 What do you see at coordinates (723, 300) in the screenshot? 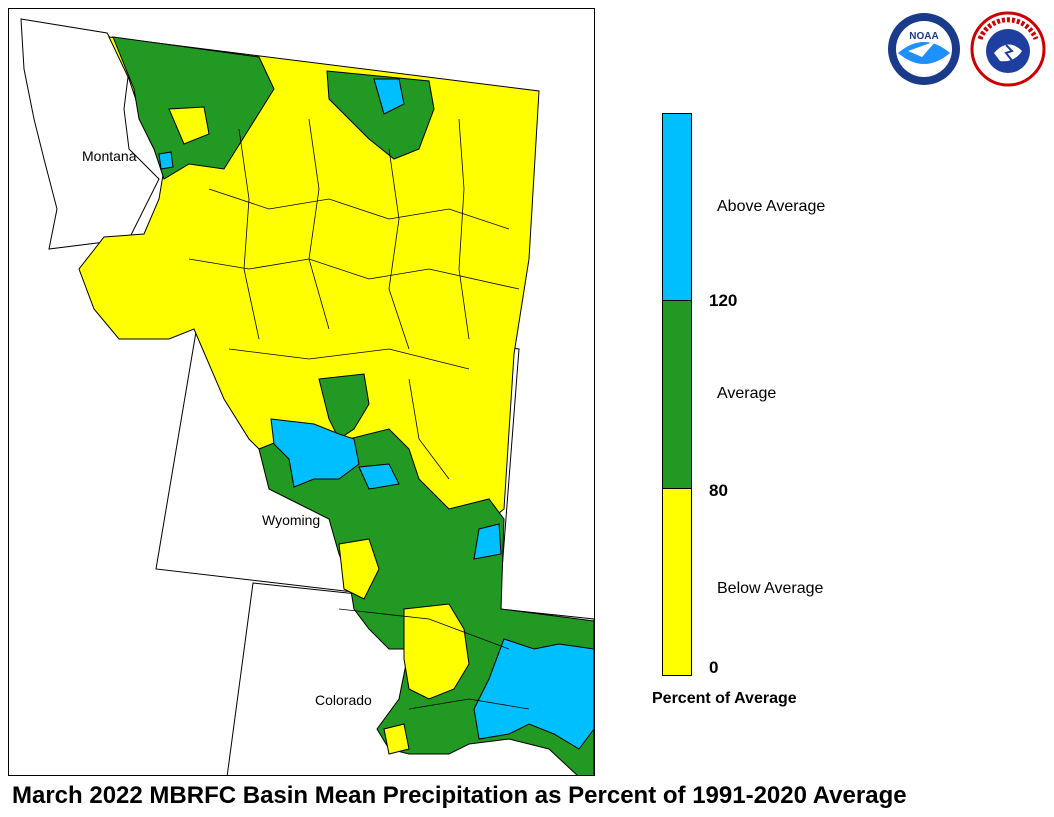
I see `legend-tick-120: 120` at bounding box center [723, 300].